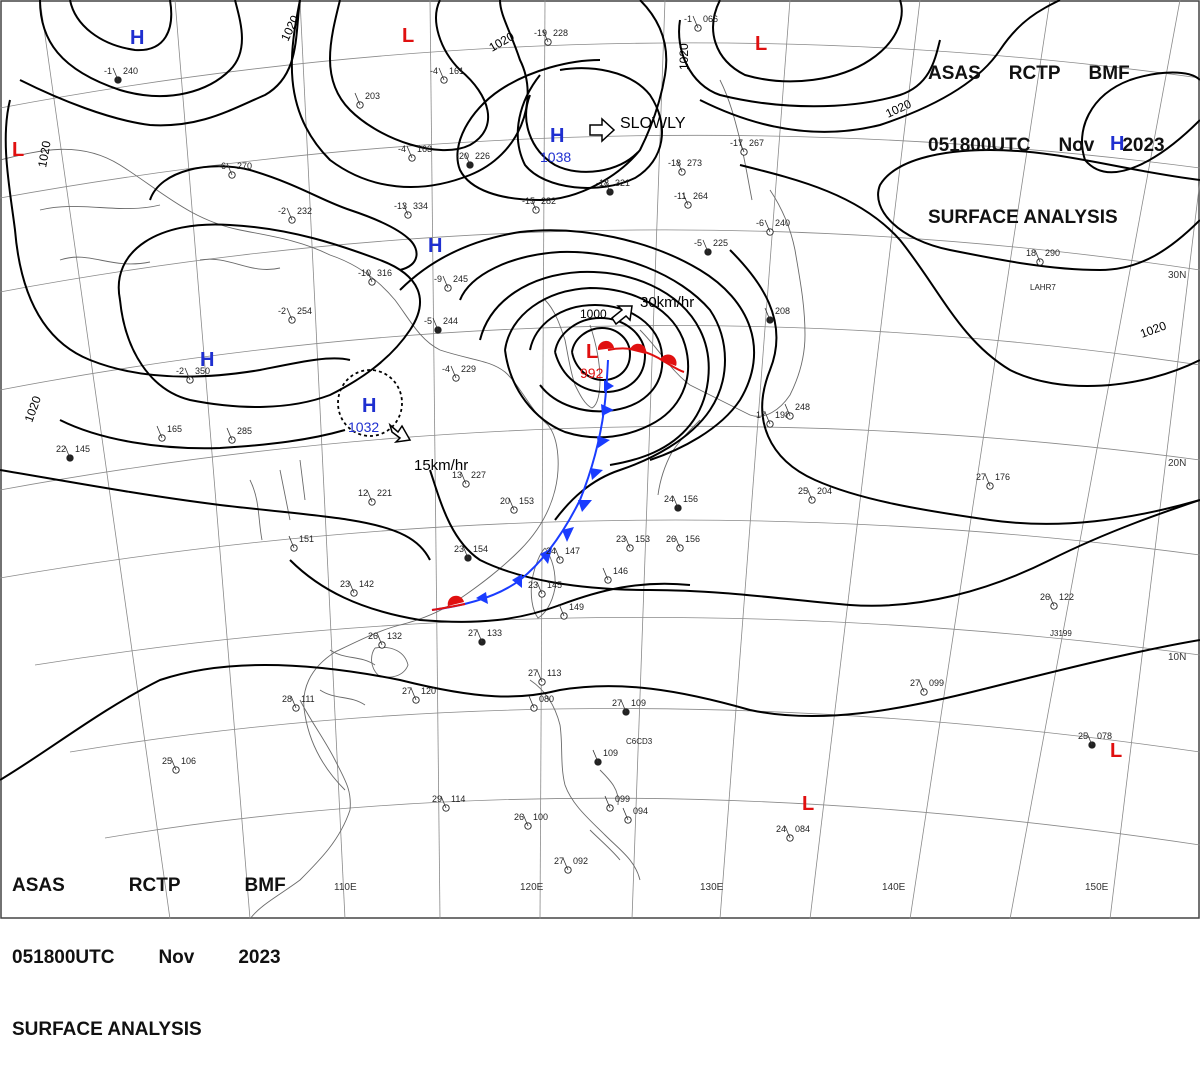  I want to click on isobar-label: 1020, so click(44, 153).